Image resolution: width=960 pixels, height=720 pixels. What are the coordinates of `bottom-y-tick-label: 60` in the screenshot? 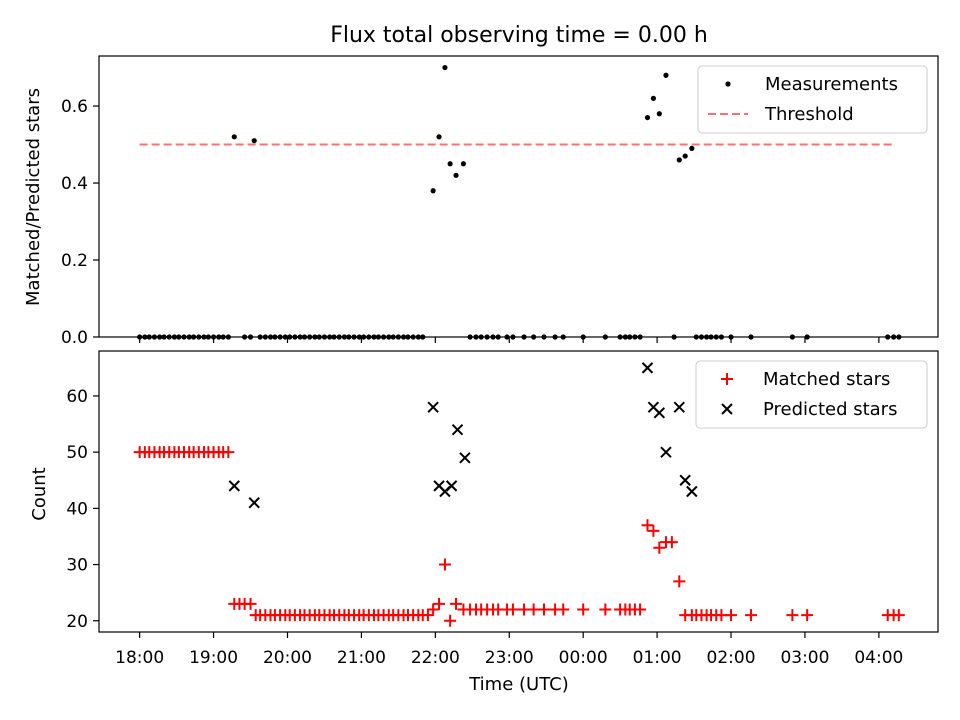 It's located at (77, 397).